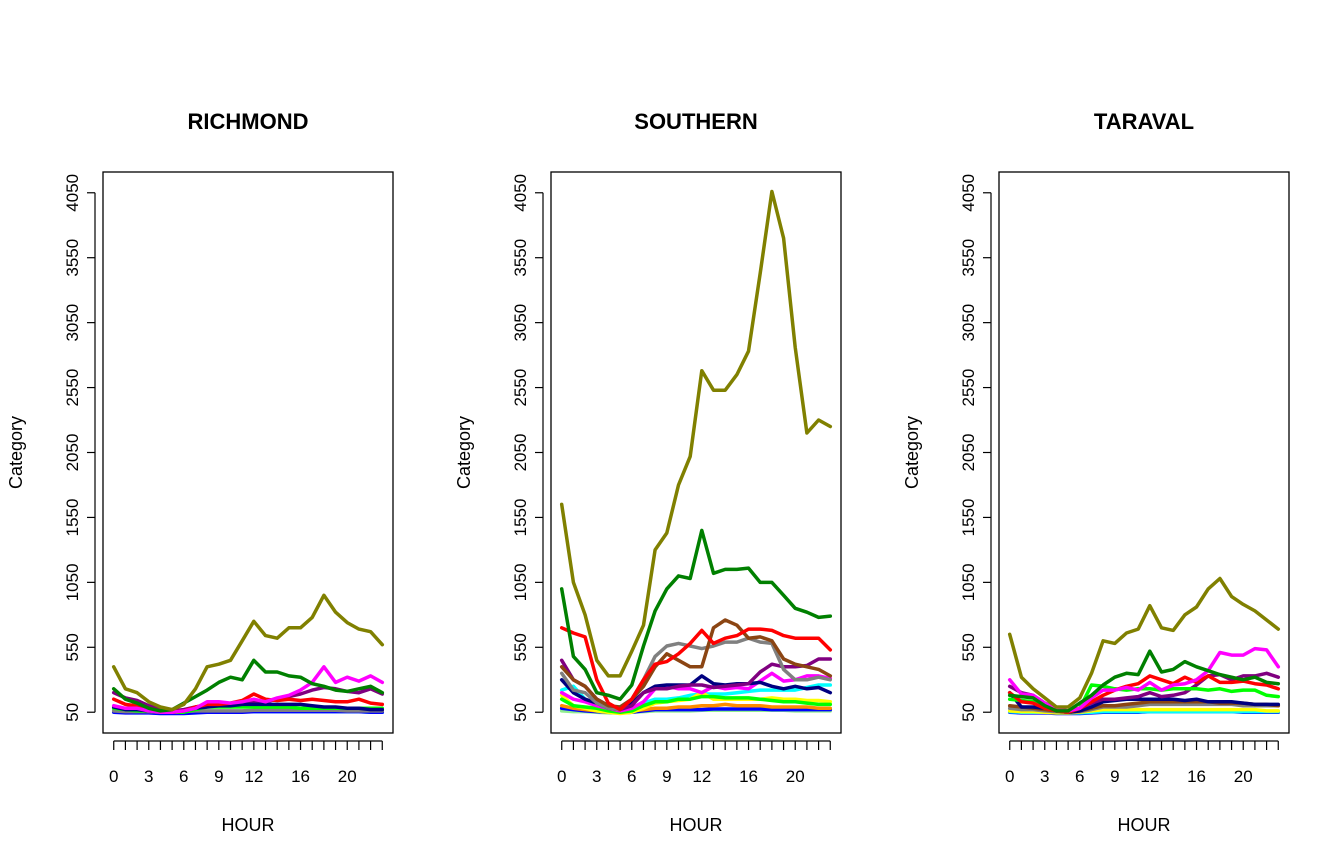 This screenshot has width=1344, height=864. I want to click on panel-southern-y-tick-label: 2050, so click(520, 453).